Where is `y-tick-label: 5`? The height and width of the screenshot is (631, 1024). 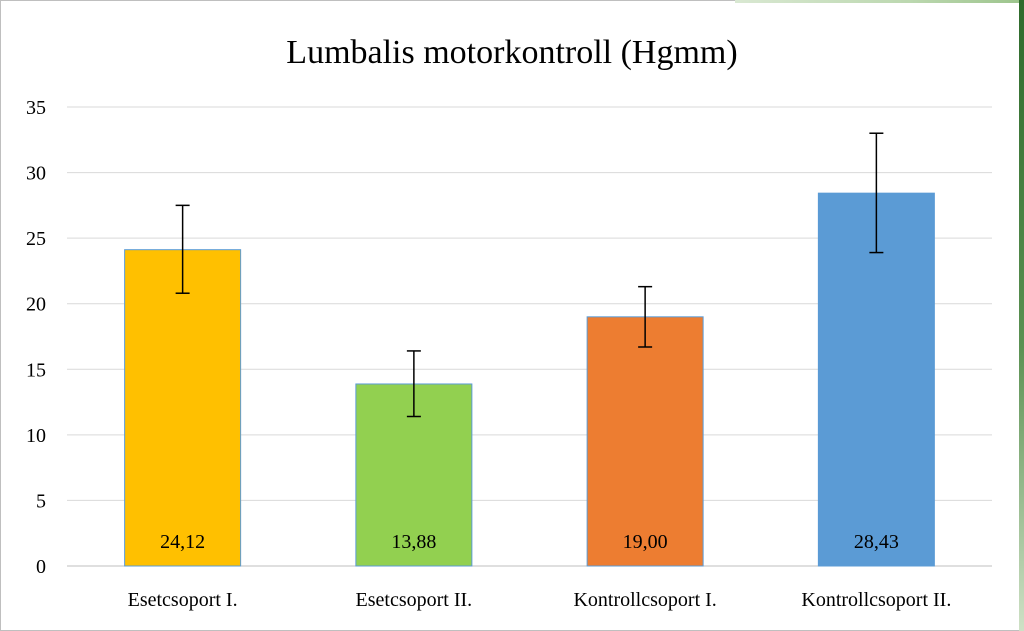
y-tick-label: 5 is located at coordinates (41, 501).